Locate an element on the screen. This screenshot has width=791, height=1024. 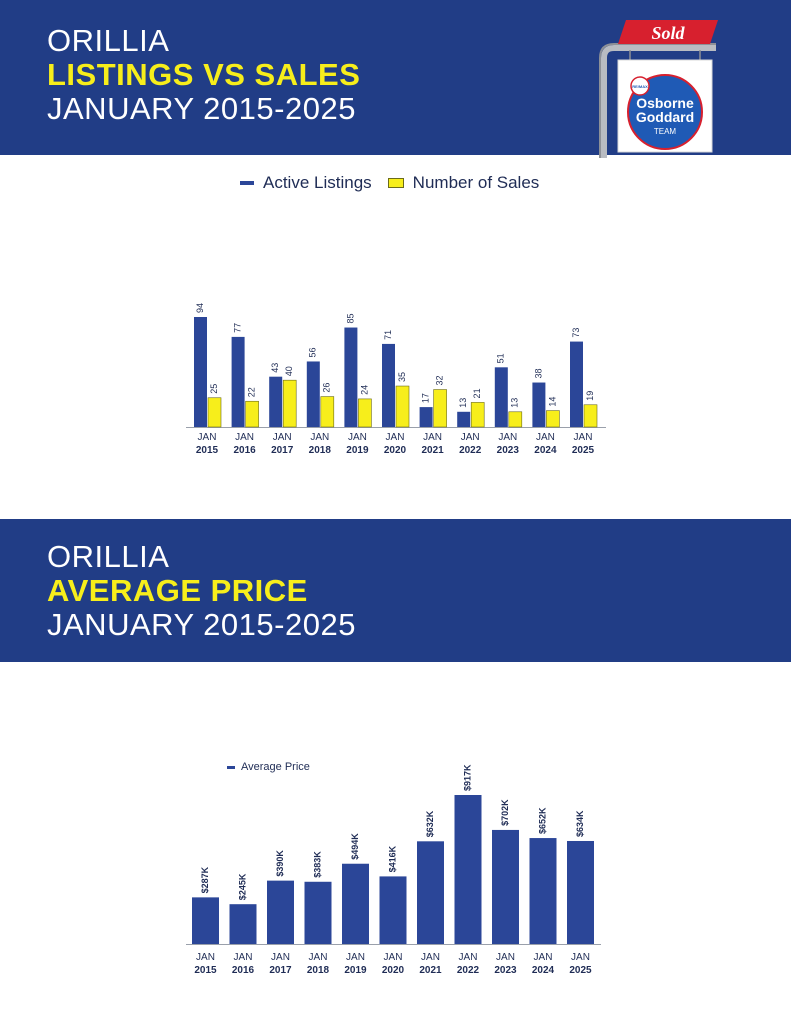
data-label: 35 is located at coordinates (402, 377).